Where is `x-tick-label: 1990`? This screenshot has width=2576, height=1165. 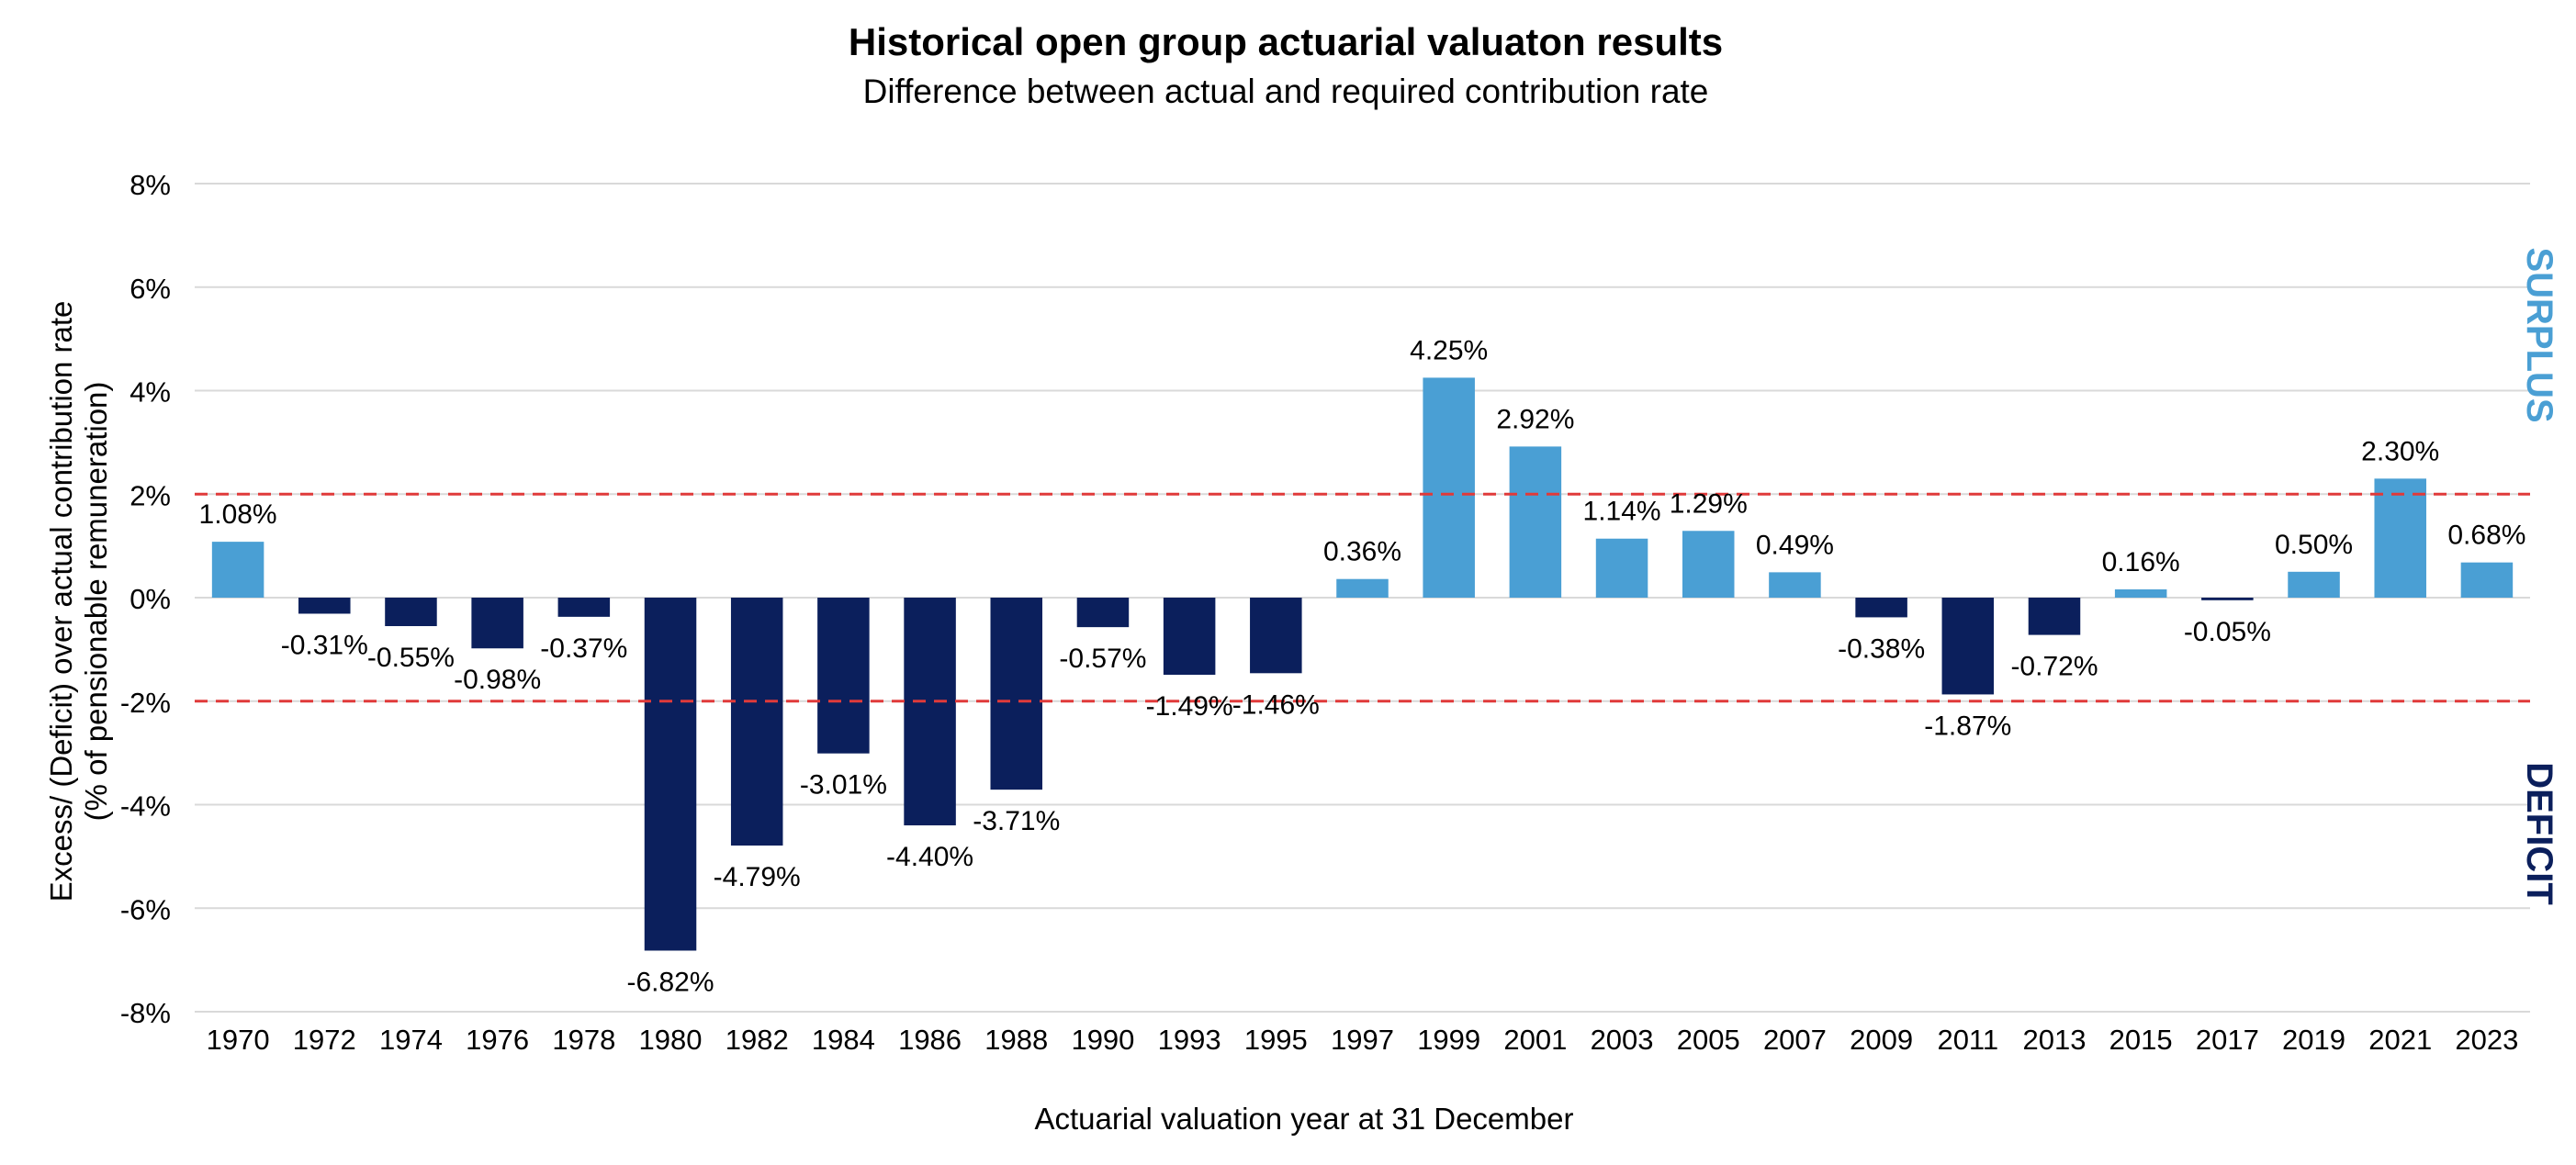 x-tick-label: 1990 is located at coordinates (1102, 1040).